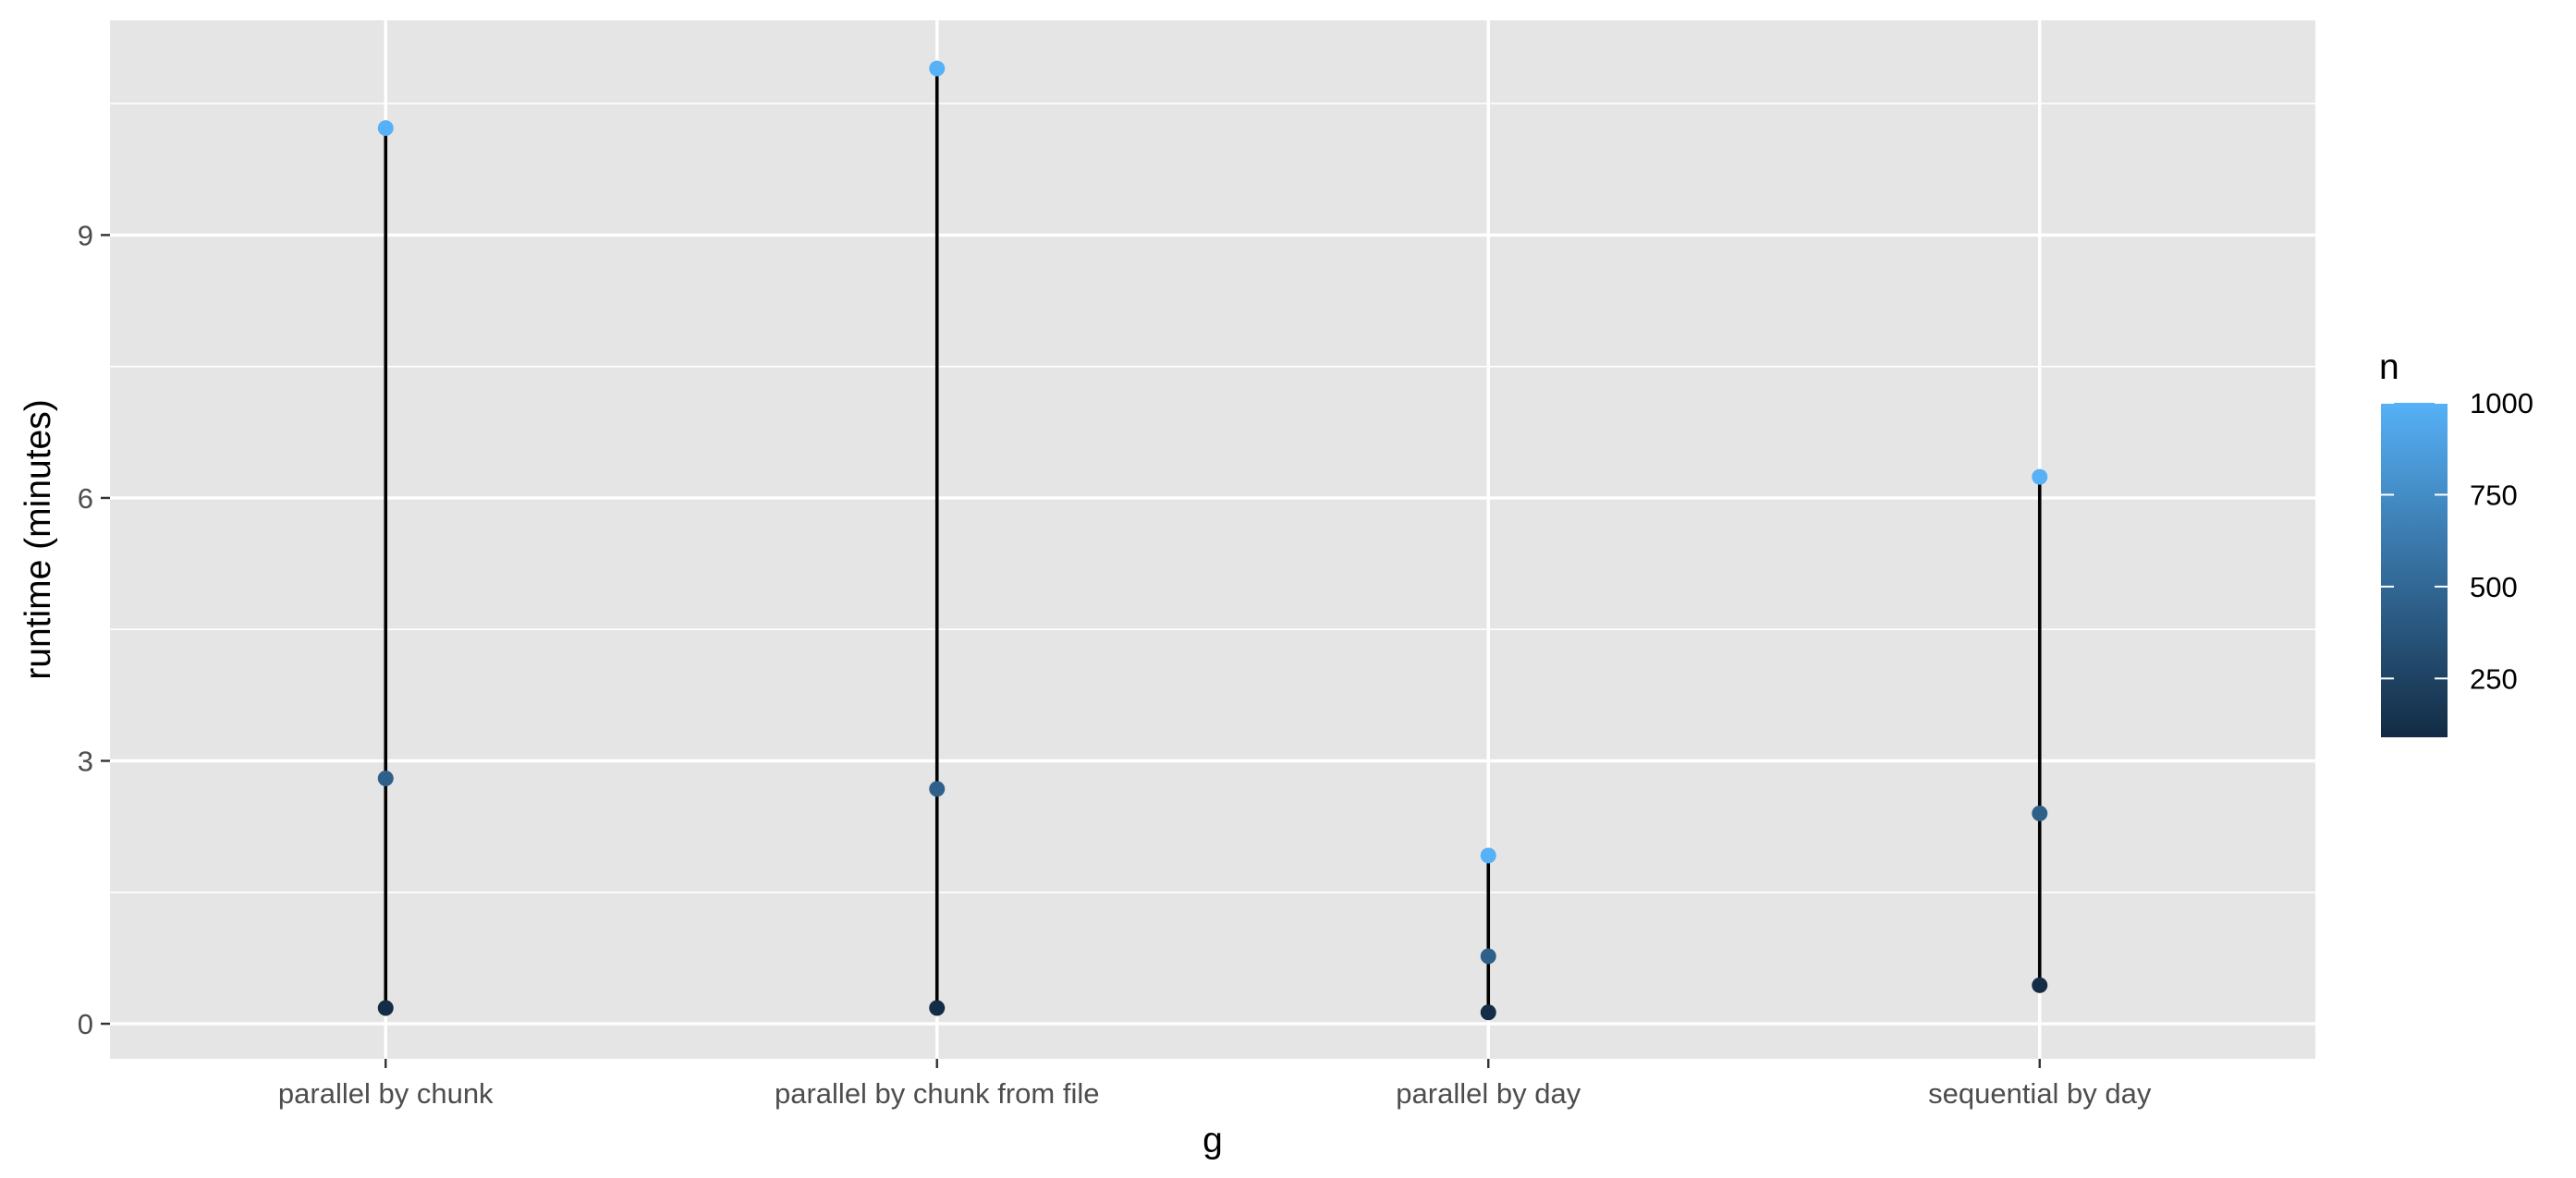 Image resolution: width=2576 pixels, height=1178 pixels. I want to click on x-tick-label-3: sequential by day, so click(2040, 1094).